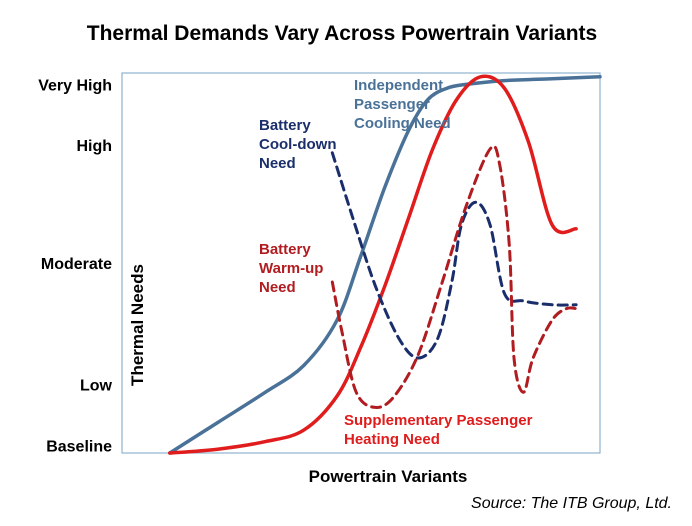  Describe the element at coordinates (454, 255) in the screenshot. I see `line-battery-cool-down-need` at that location.